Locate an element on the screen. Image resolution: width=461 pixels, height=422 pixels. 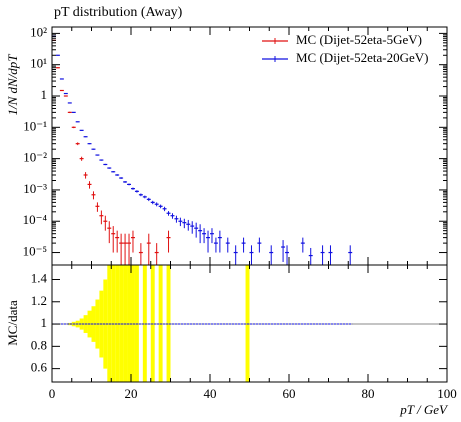
ratio-y-tick-label: 1 is located at coordinates (44, 322).